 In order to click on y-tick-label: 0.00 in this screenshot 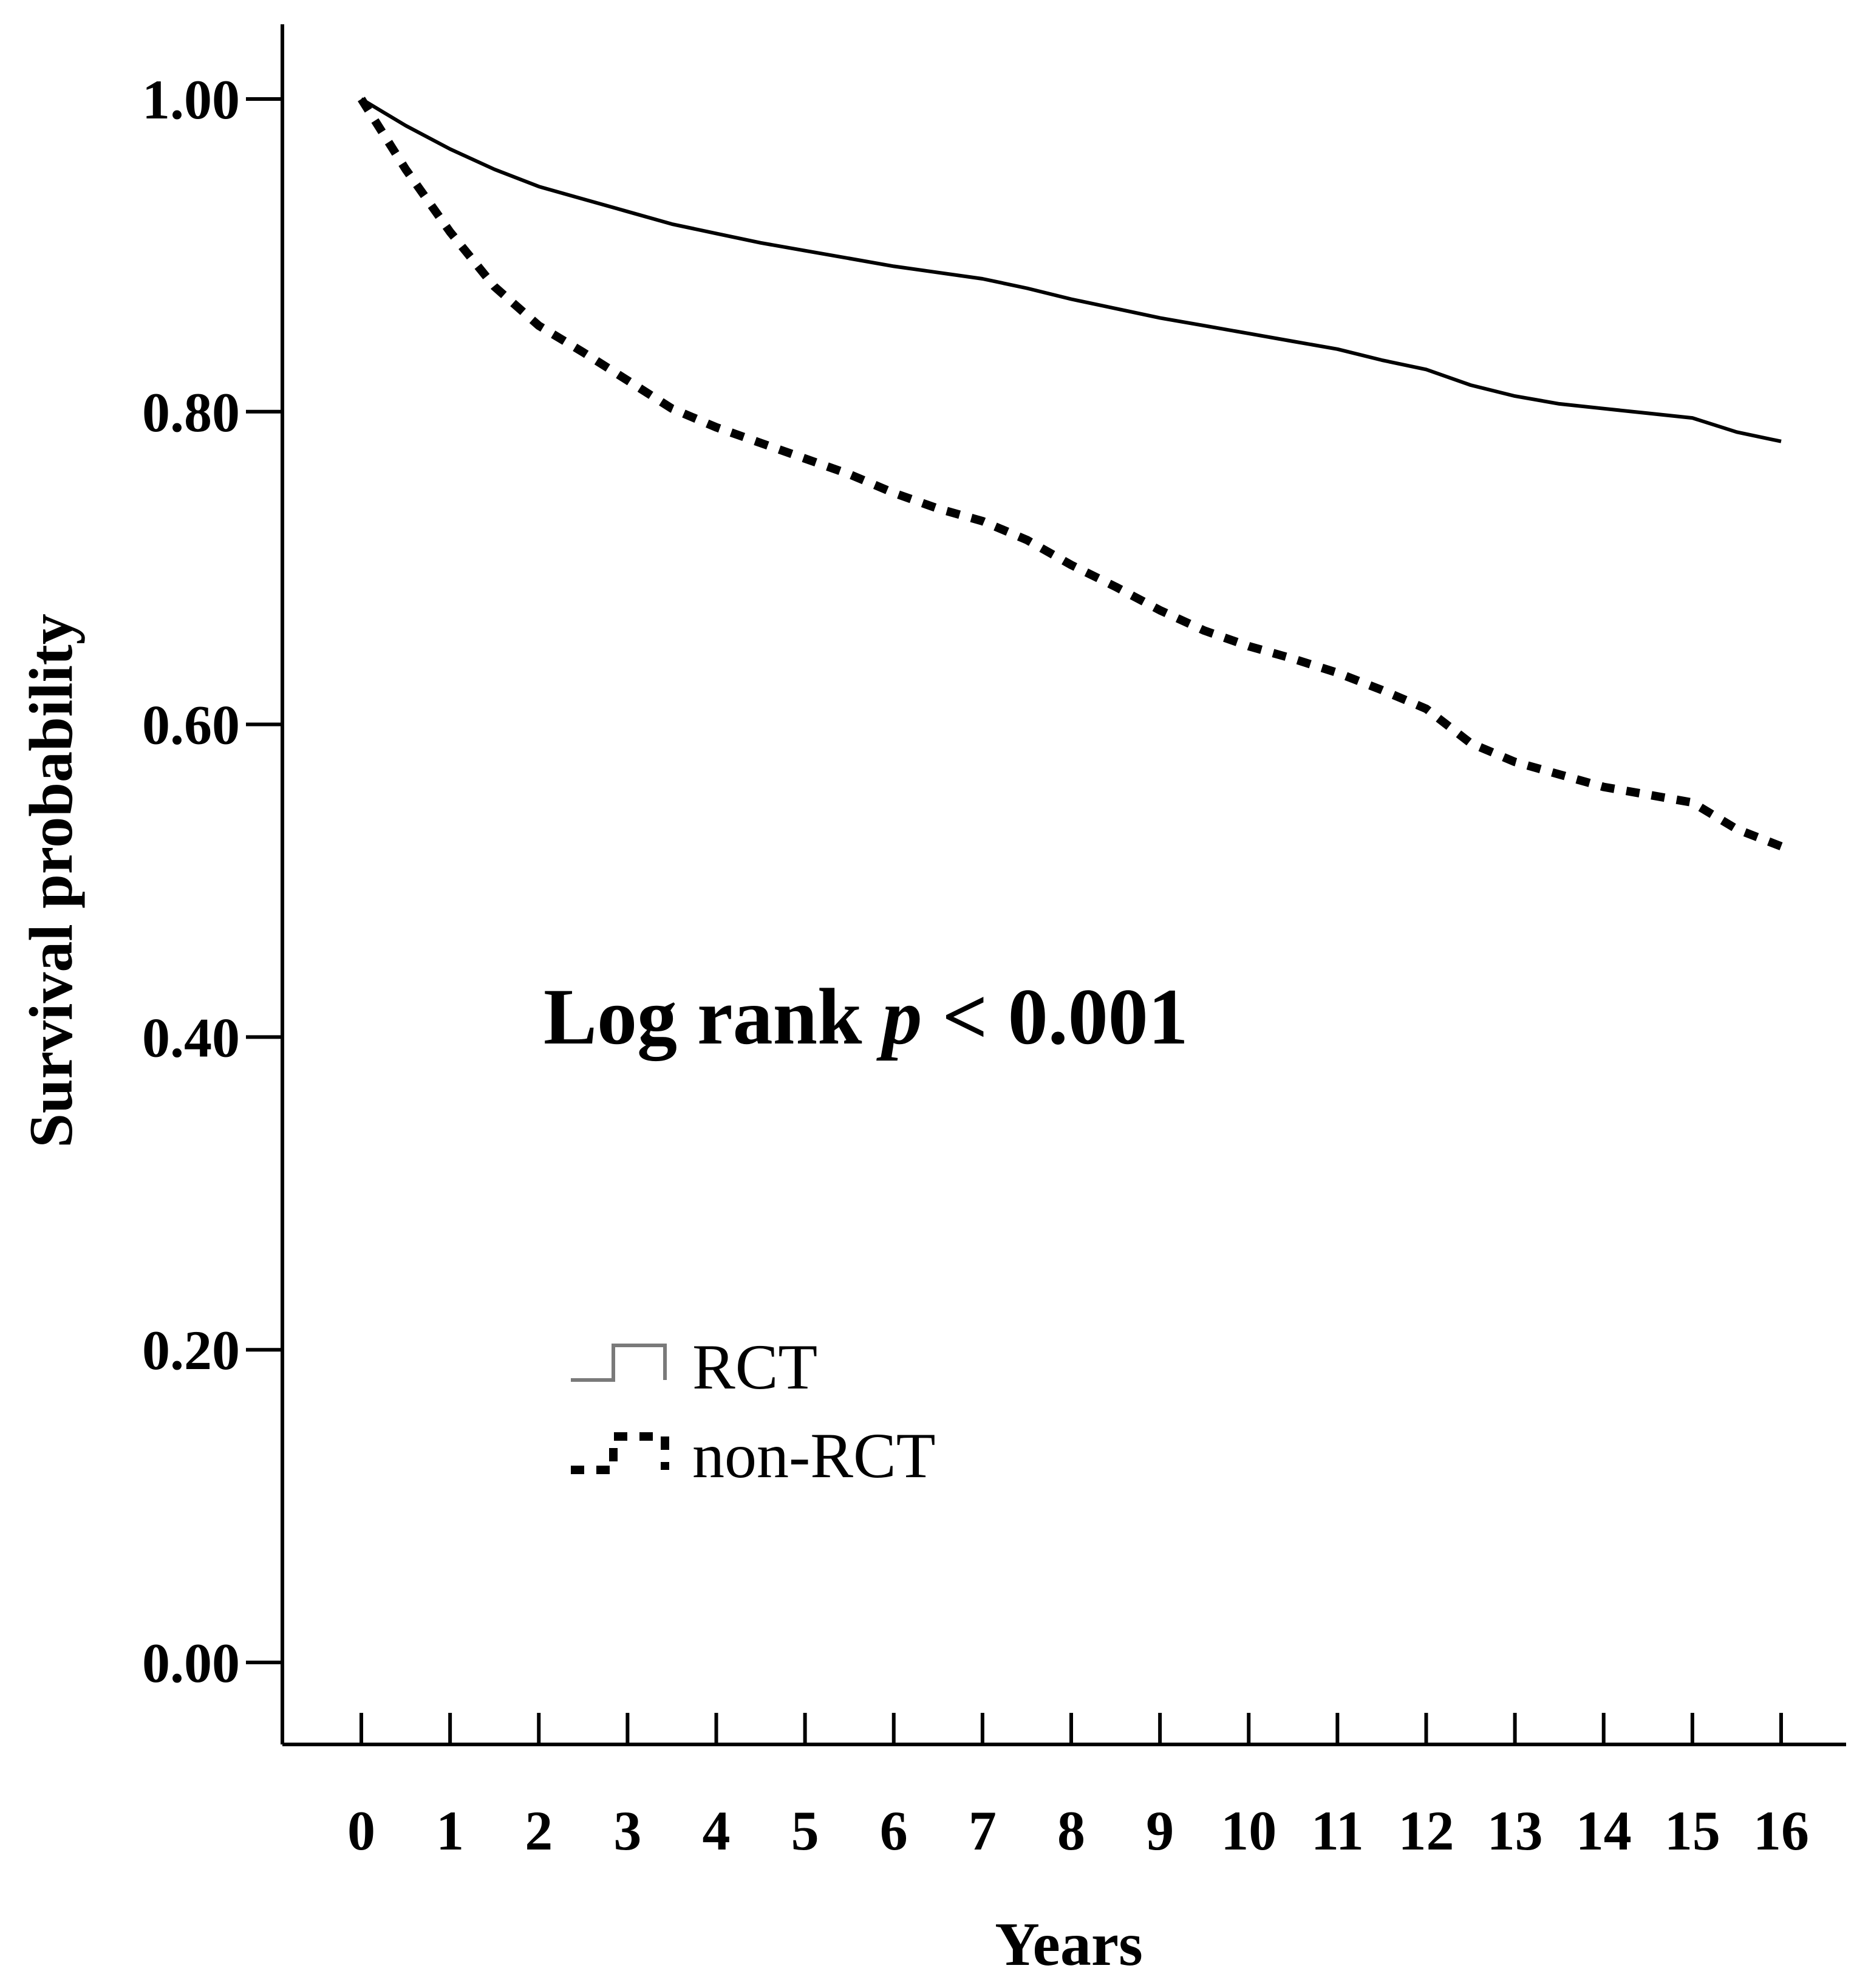, I will do `click(191, 1663)`.